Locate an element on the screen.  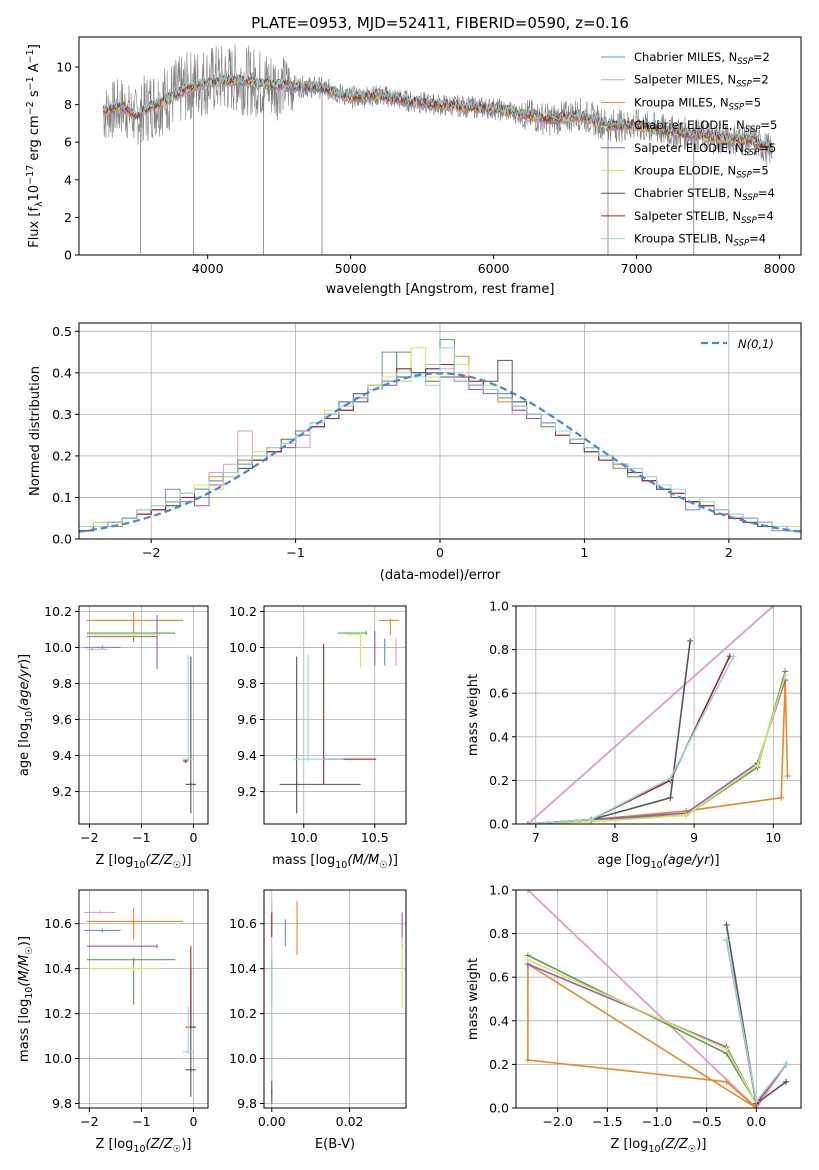
weight-vs-z-ytick-label: 0.6 is located at coordinates (499, 977).